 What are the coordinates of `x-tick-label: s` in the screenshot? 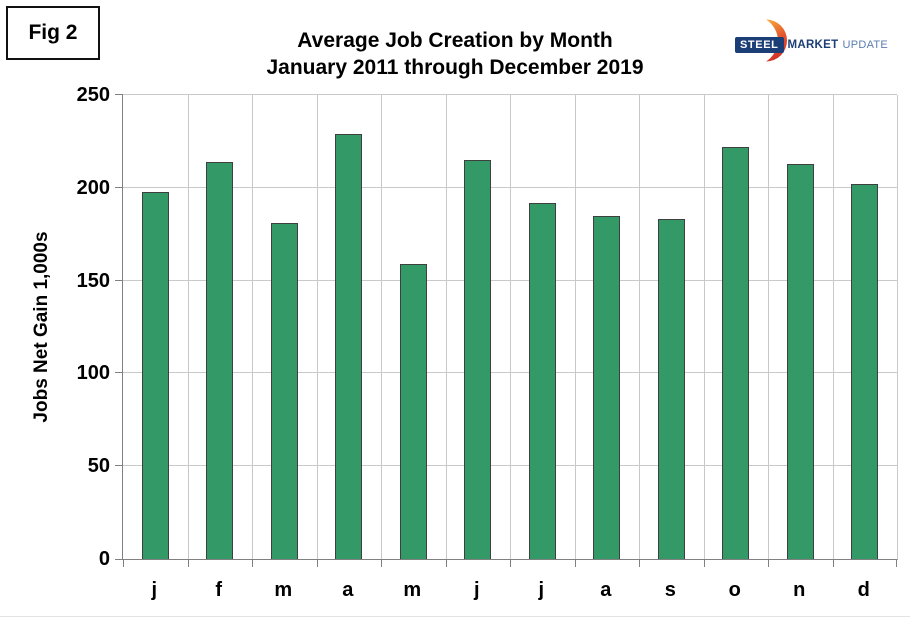 It's located at (670, 590).